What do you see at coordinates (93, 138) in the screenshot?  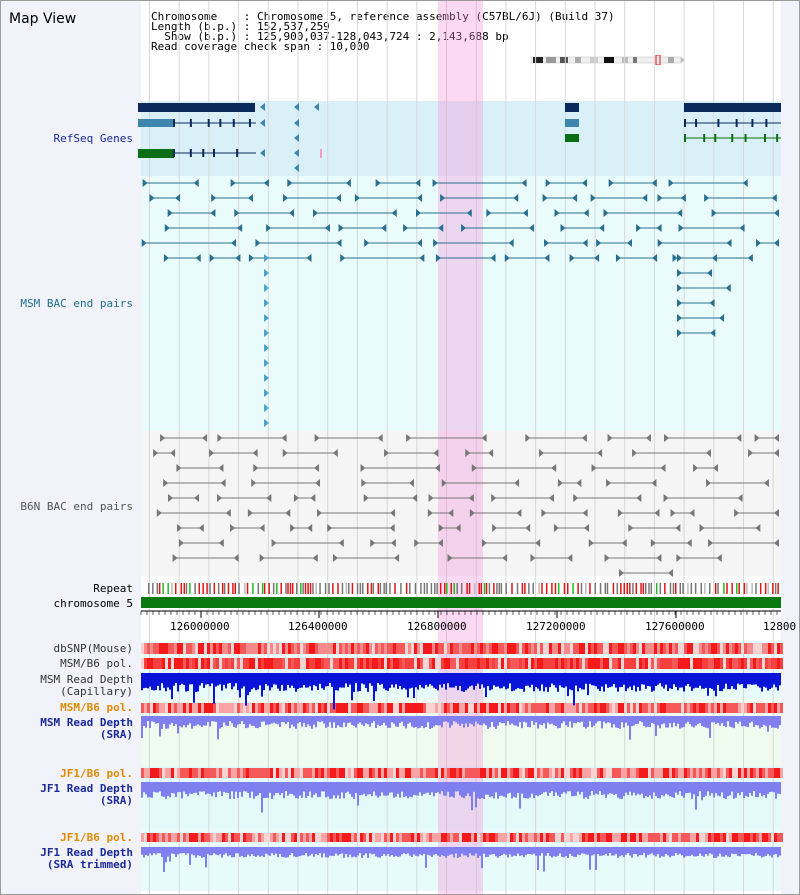 I see `track-label-refseq: RefSeq Genes` at bounding box center [93, 138].